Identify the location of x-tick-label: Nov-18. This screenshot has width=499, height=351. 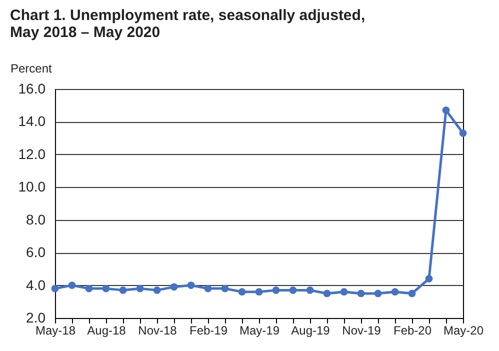
(158, 331).